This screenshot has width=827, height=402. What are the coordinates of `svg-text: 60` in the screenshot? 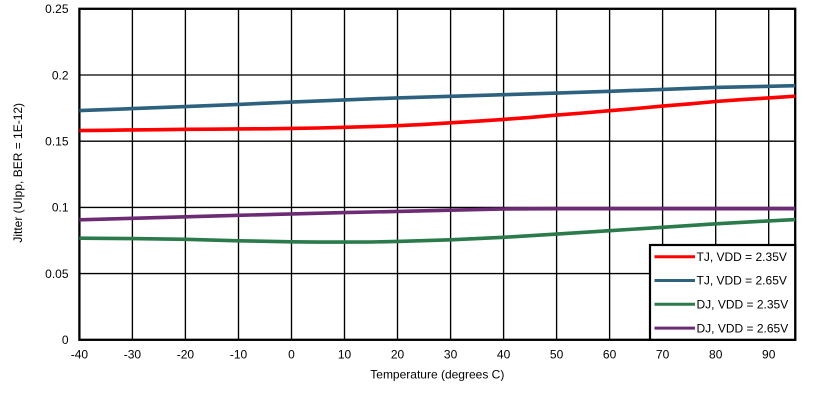 It's located at (610, 355).